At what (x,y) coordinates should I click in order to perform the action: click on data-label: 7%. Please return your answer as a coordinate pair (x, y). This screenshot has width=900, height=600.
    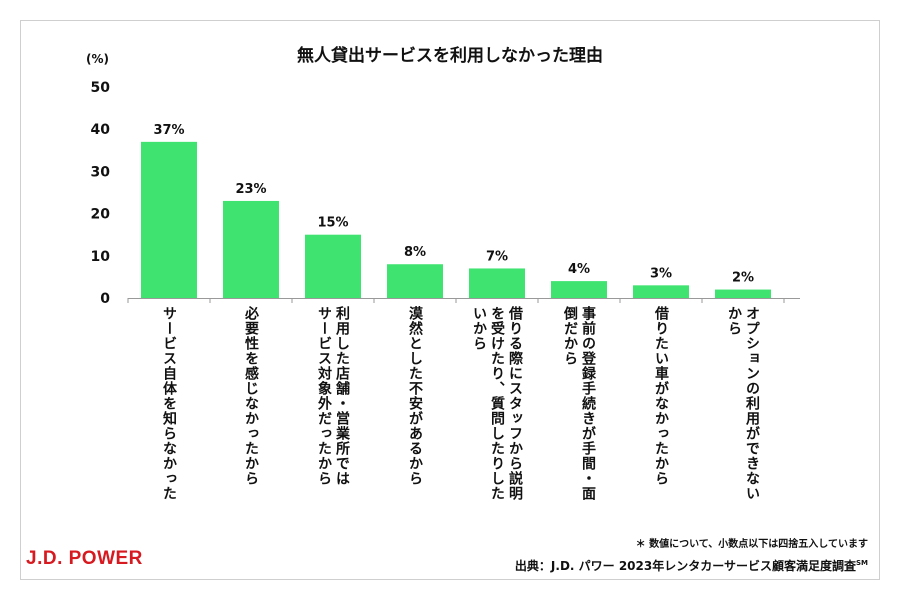
    Looking at the image, I should click on (497, 256).